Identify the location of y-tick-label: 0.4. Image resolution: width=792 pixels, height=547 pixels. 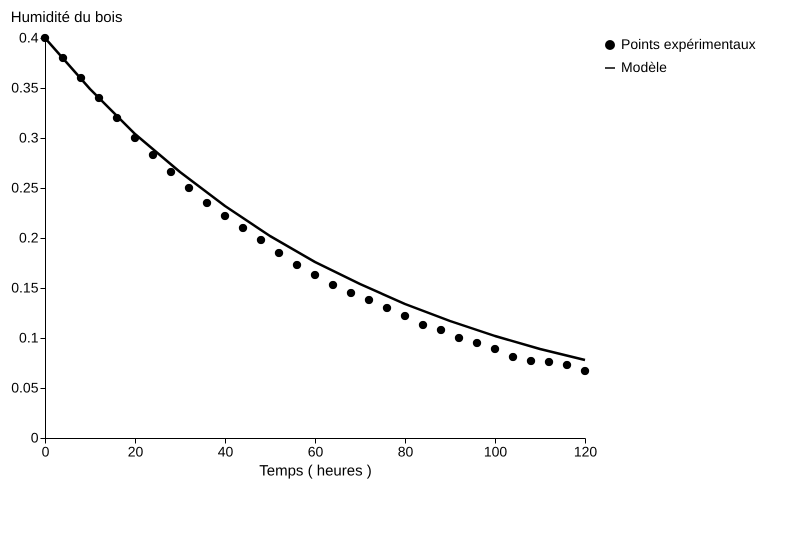
(29, 38).